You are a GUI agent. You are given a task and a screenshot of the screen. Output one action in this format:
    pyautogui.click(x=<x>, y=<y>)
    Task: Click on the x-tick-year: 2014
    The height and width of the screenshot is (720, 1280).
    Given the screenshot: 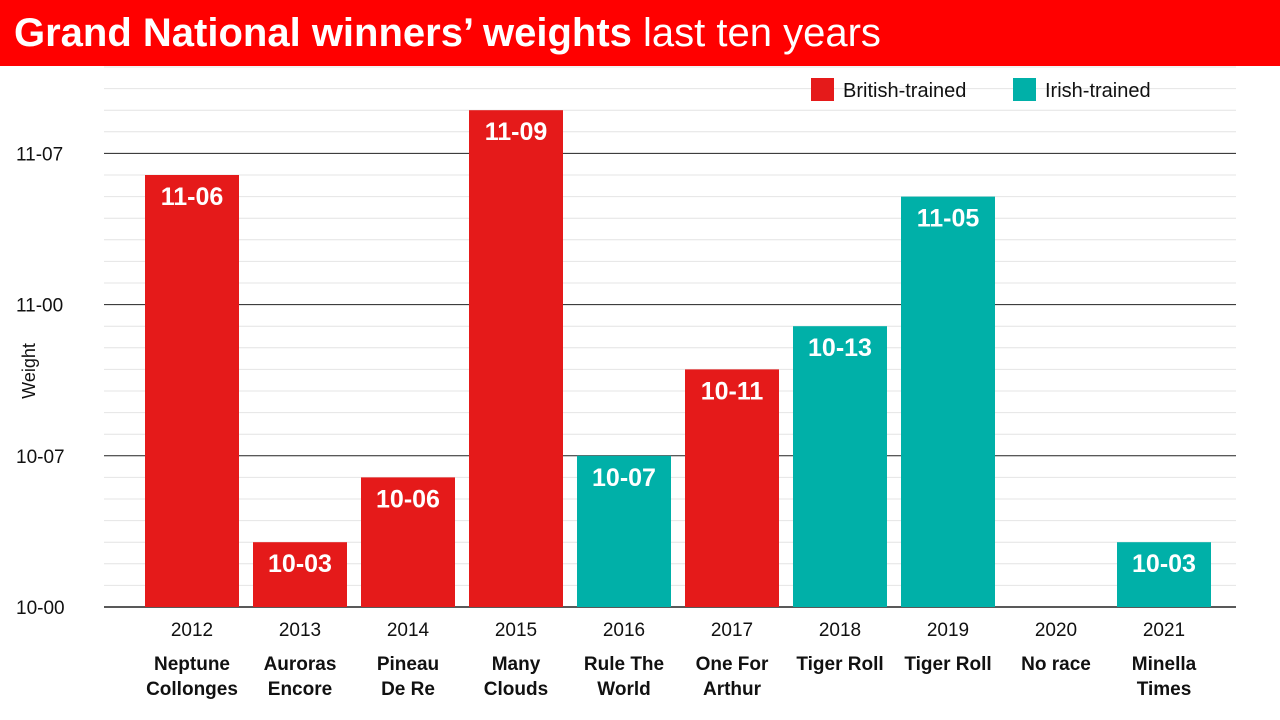 What is the action you would take?
    pyautogui.click(x=408, y=630)
    